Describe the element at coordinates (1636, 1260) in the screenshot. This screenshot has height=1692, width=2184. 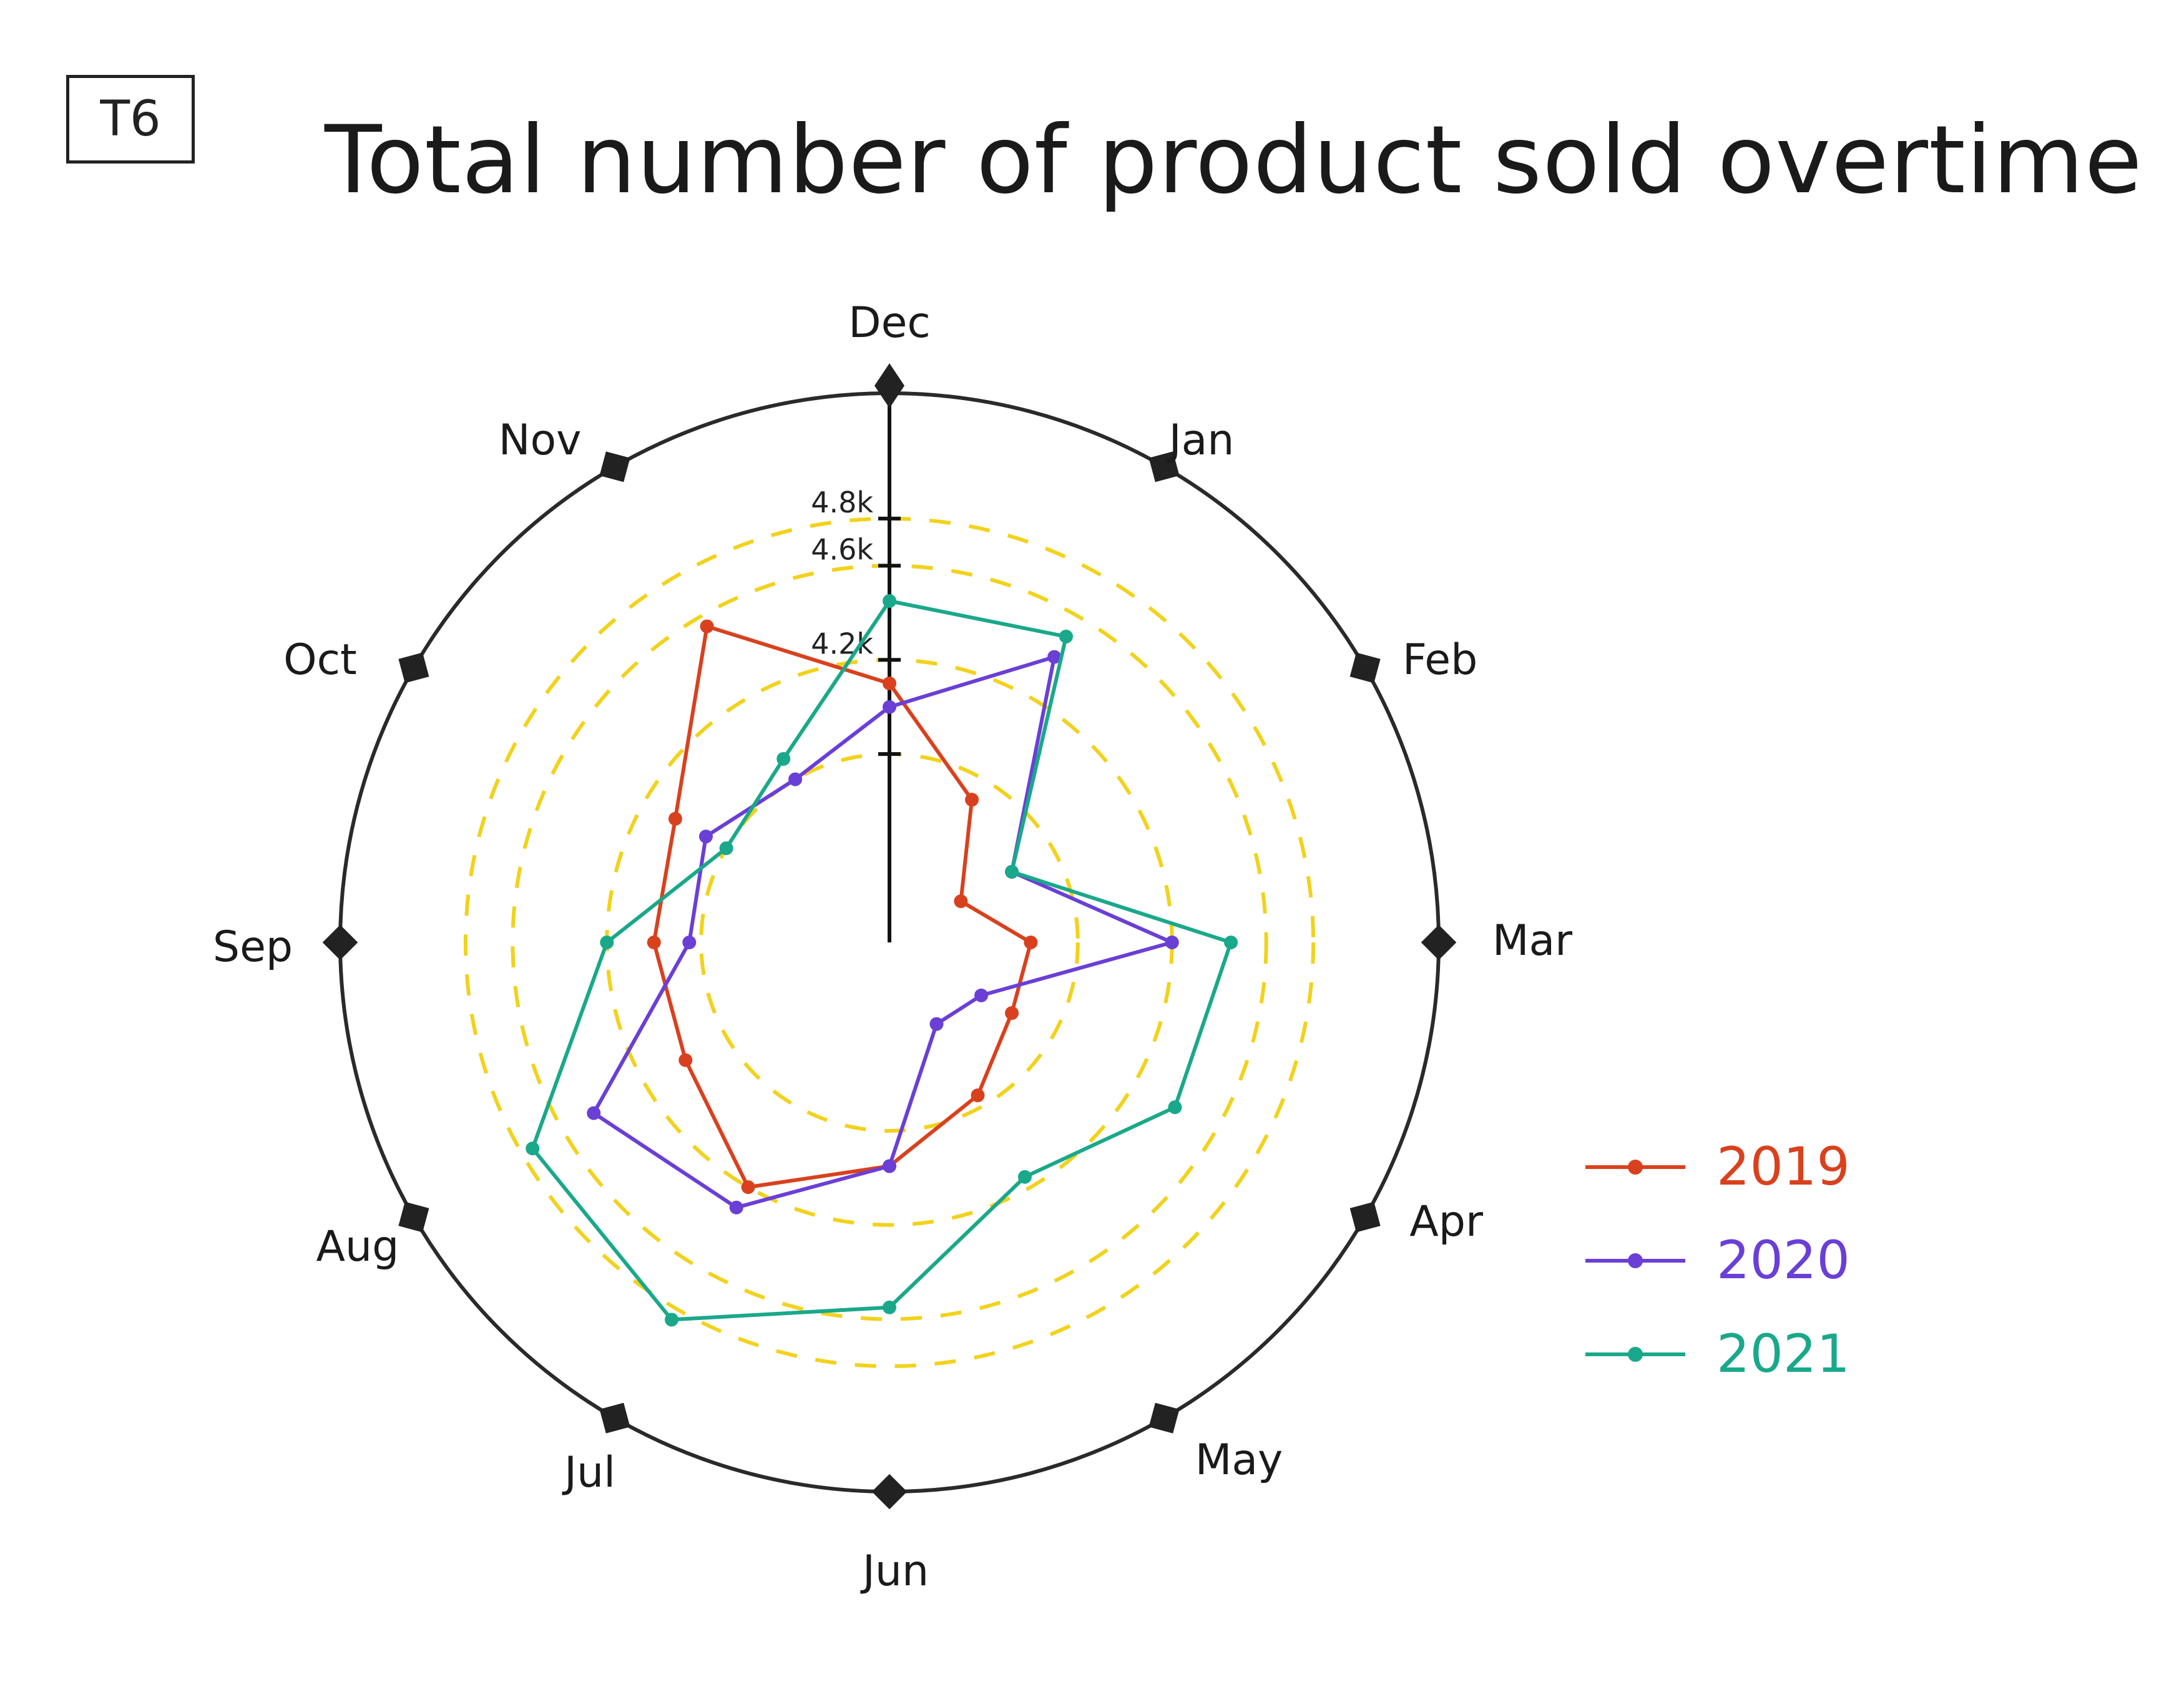
I see `legend-marker-2020` at that location.